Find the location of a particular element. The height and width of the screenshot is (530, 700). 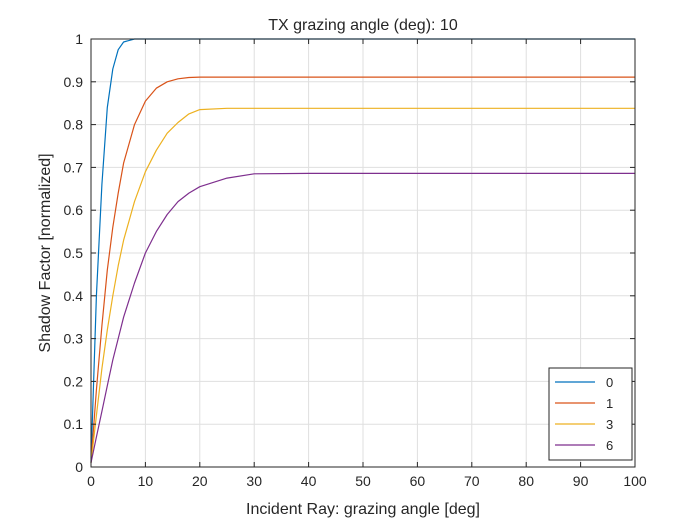

x-tick-label: 20 is located at coordinates (200, 481).